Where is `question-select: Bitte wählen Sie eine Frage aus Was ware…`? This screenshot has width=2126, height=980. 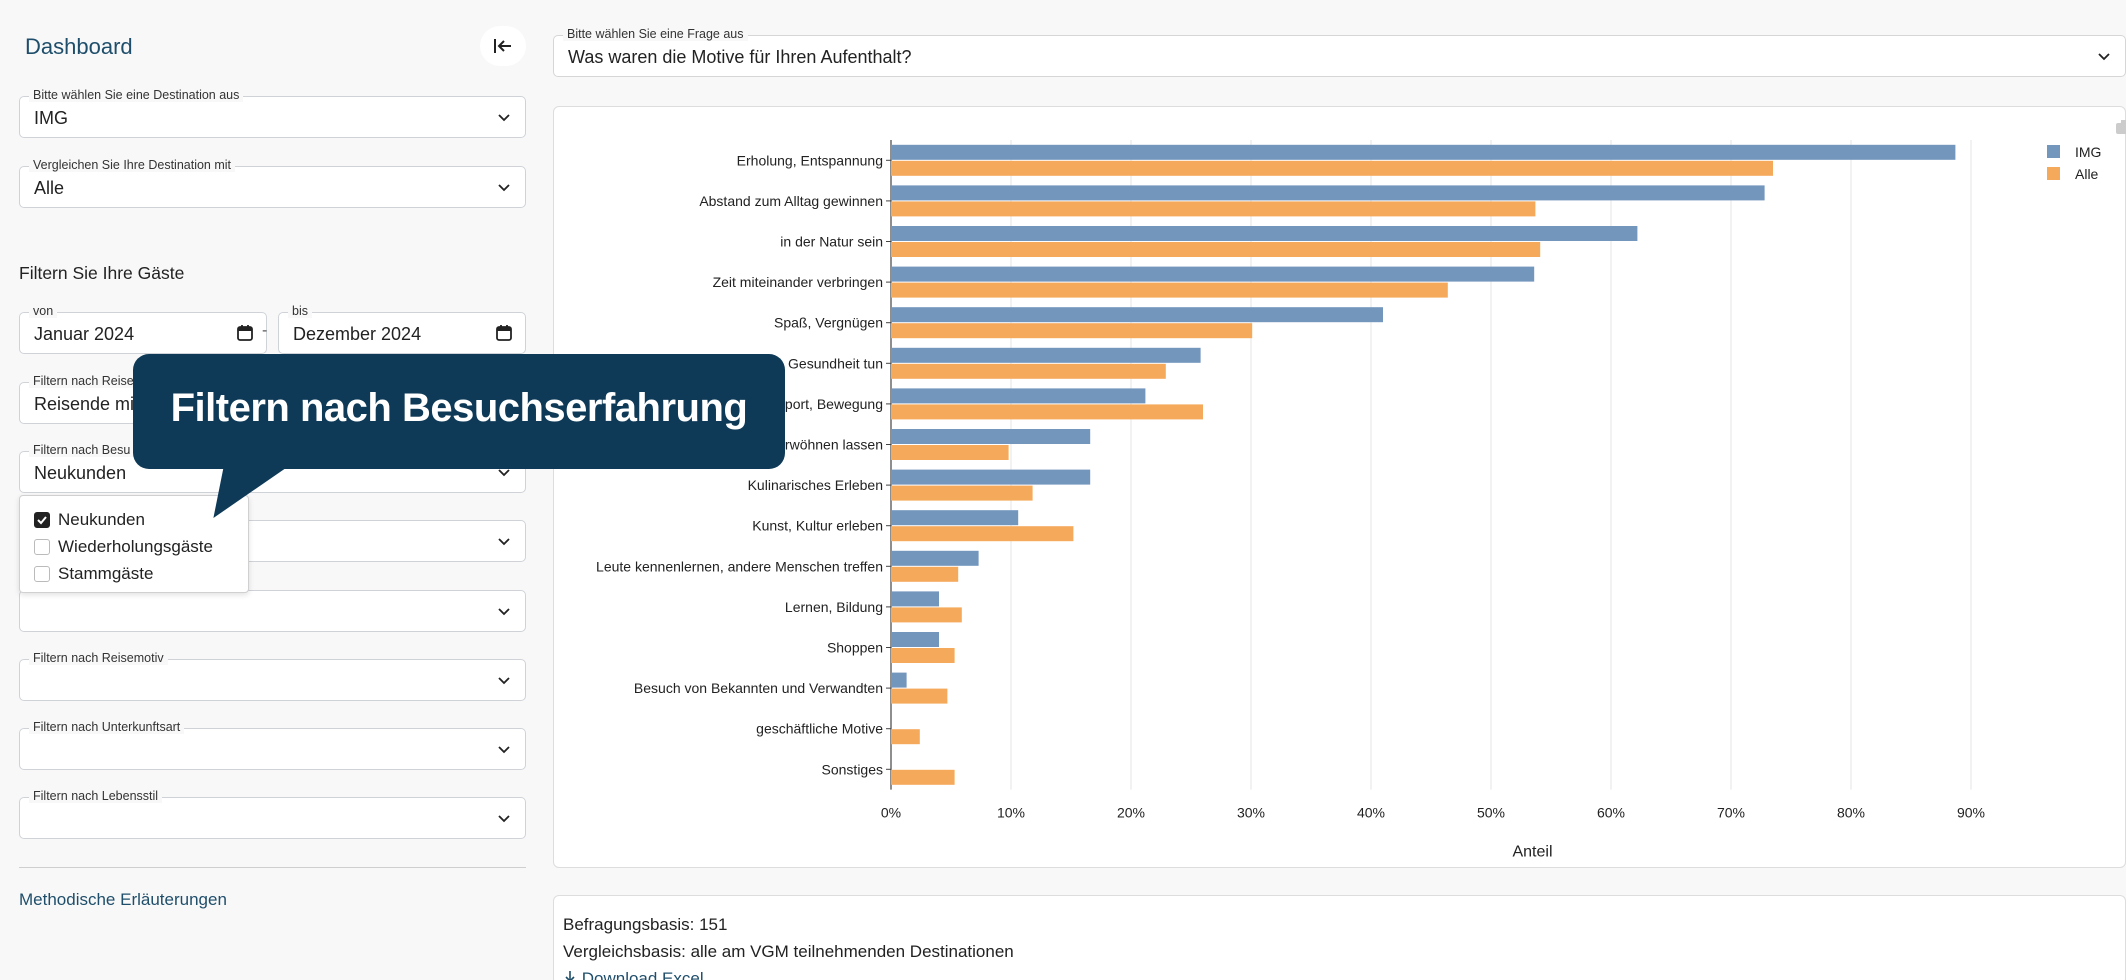
question-select: Bitte wählen Sie eine Frage aus Was ware… is located at coordinates (1339, 52).